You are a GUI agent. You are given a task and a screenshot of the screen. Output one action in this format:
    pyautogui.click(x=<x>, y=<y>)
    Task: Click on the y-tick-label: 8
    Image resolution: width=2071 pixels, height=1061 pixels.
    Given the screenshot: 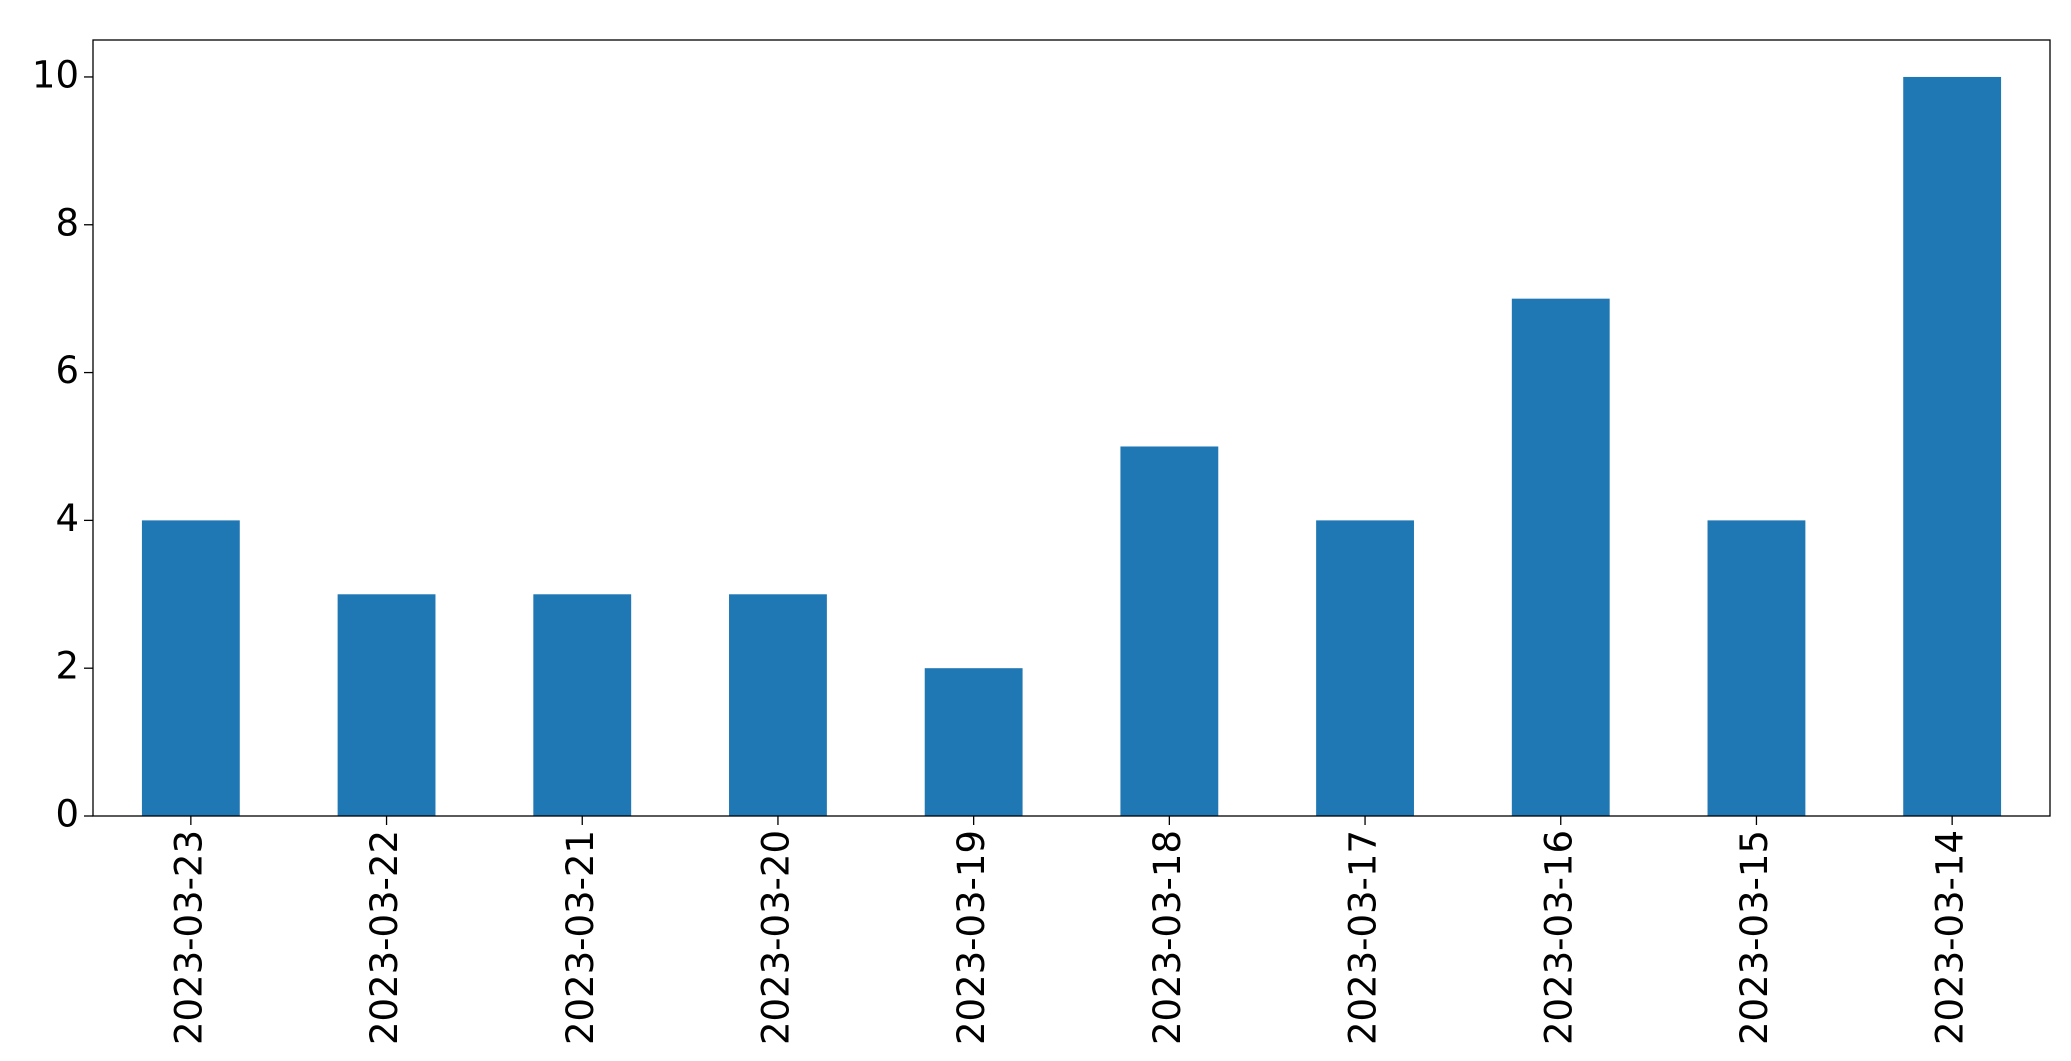 What is the action you would take?
    pyautogui.click(x=67, y=222)
    